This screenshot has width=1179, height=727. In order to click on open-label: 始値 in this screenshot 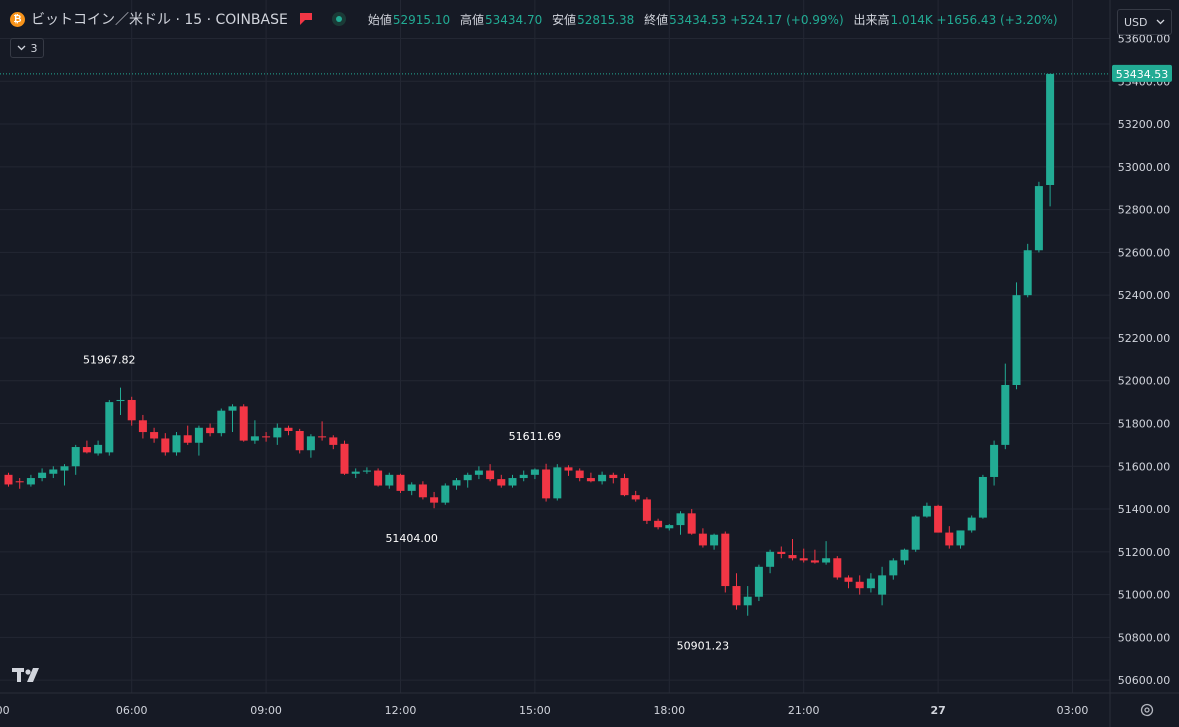, I will do `click(379, 19)`.